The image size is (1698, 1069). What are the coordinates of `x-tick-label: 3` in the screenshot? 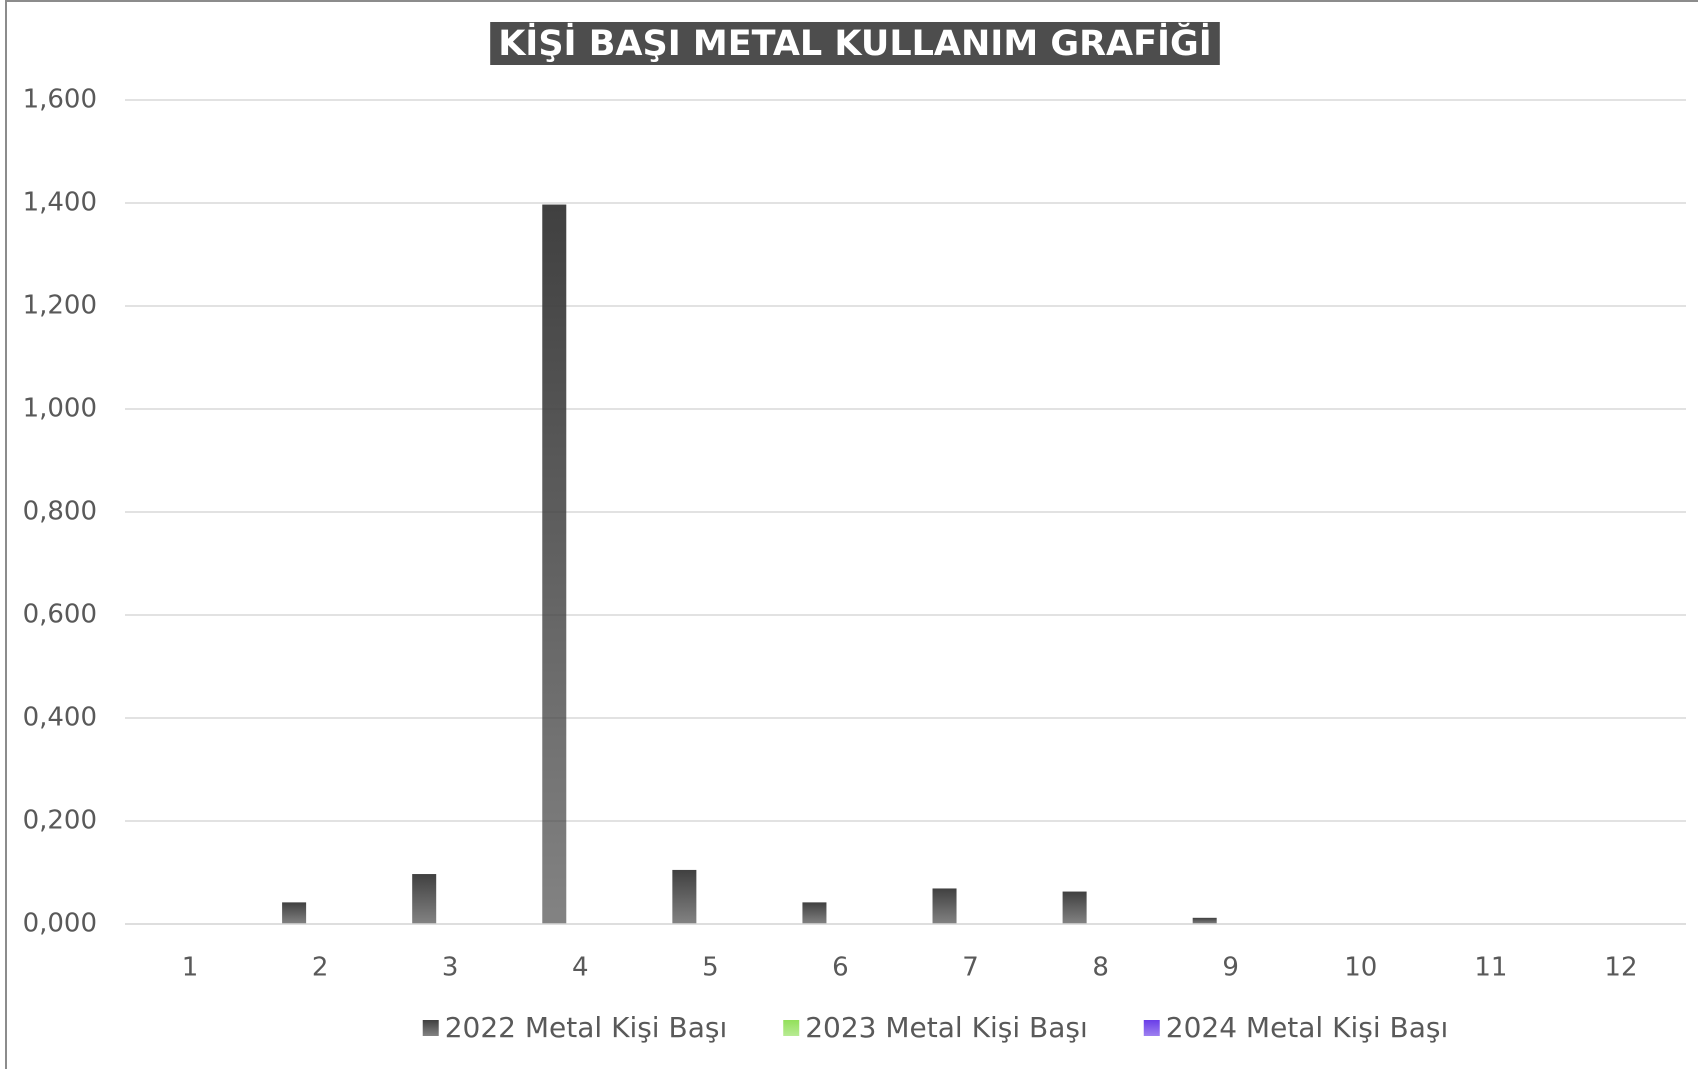 It's located at (450, 968).